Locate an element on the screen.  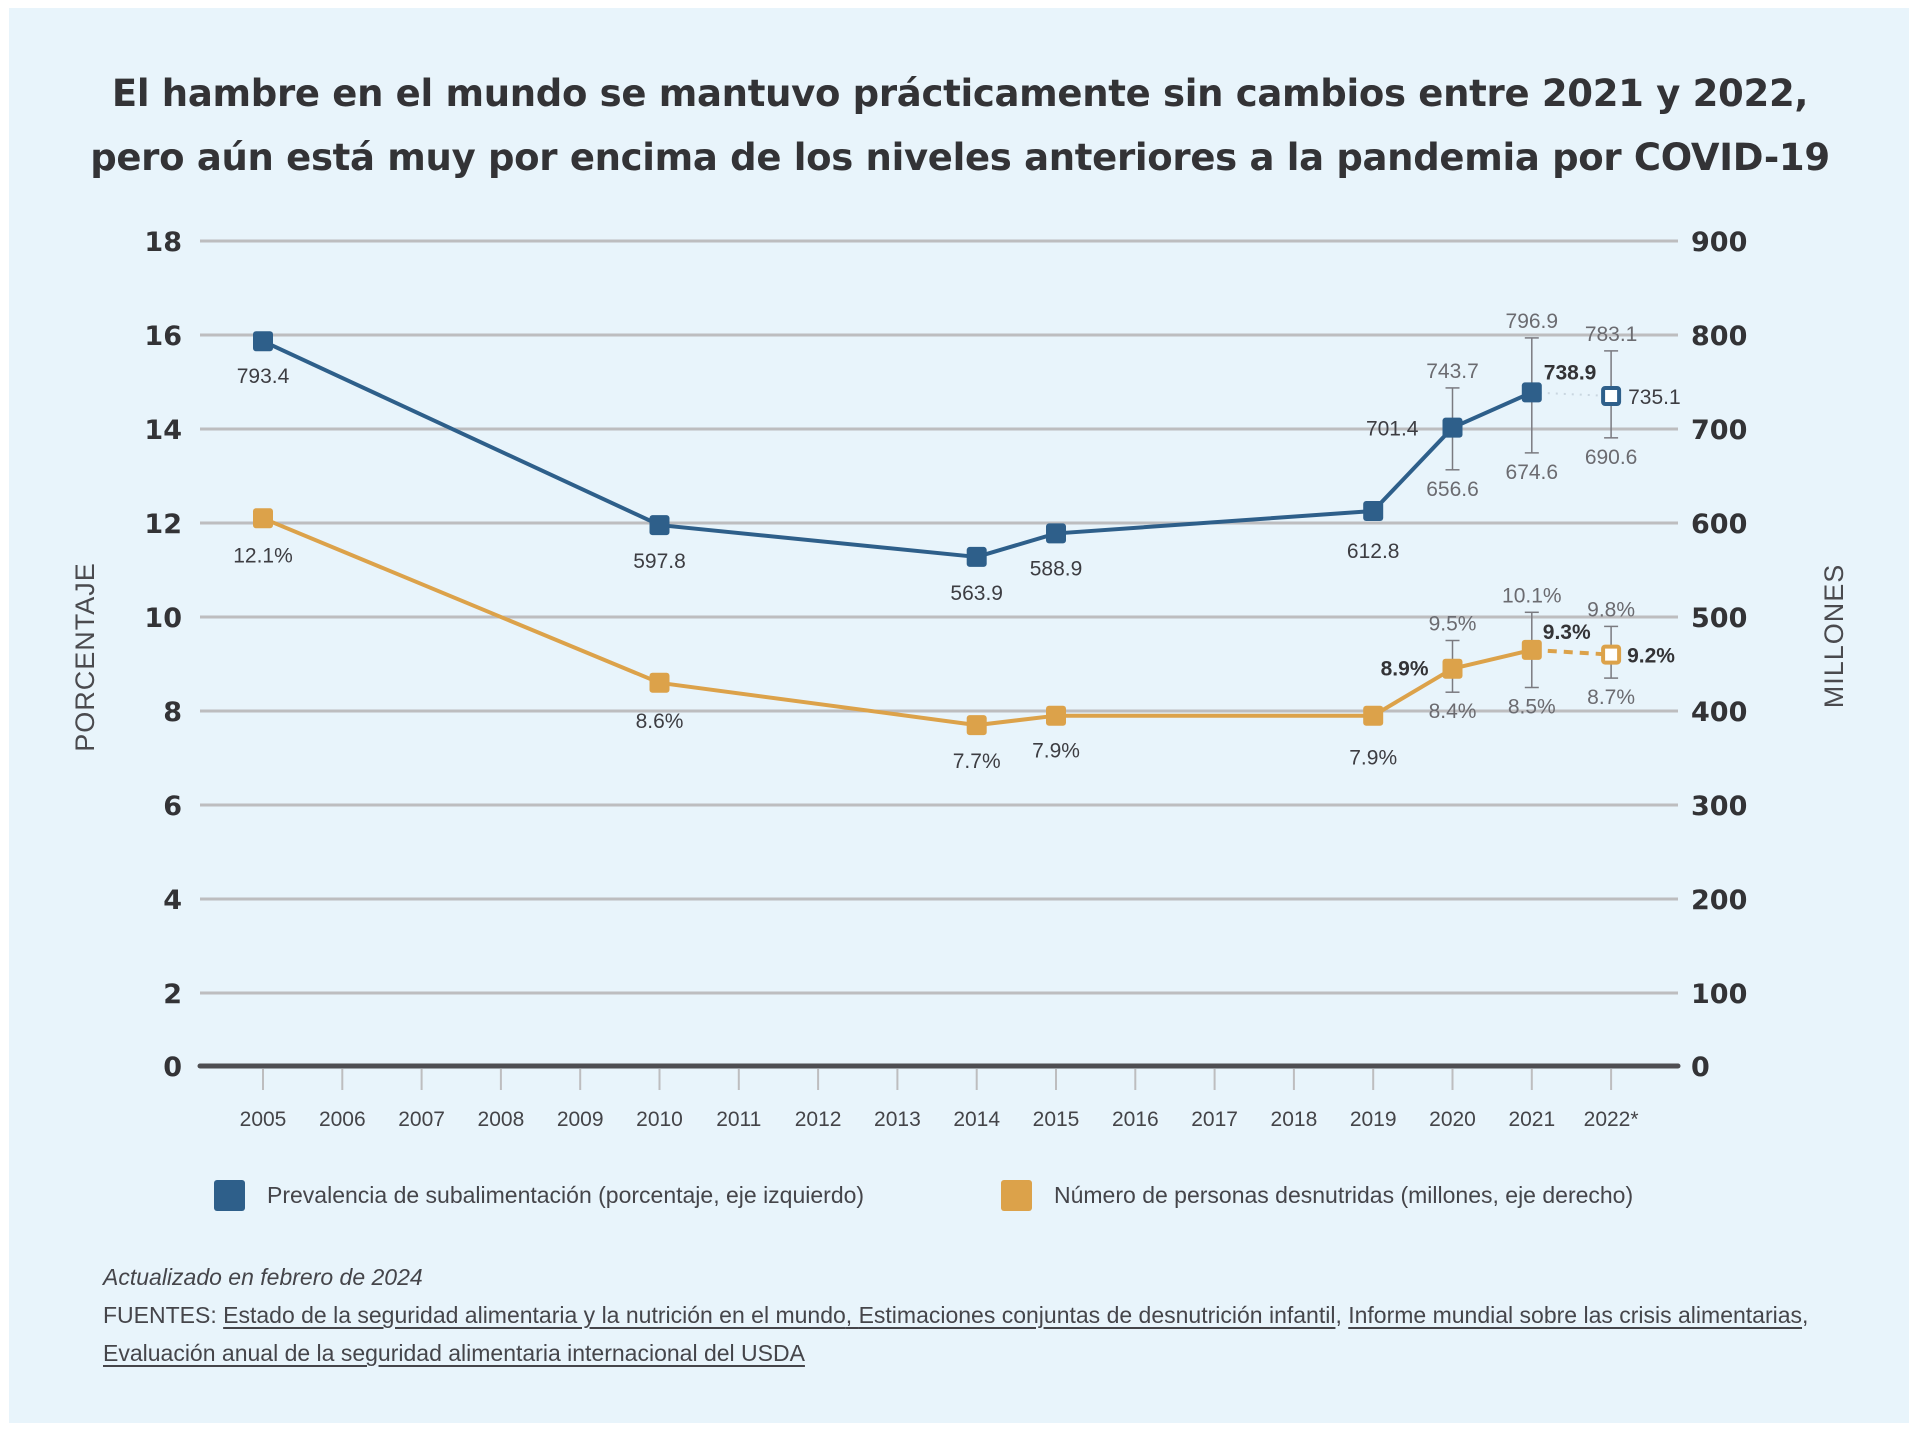
ci-high-label: 783.1 is located at coordinates (1611, 334).